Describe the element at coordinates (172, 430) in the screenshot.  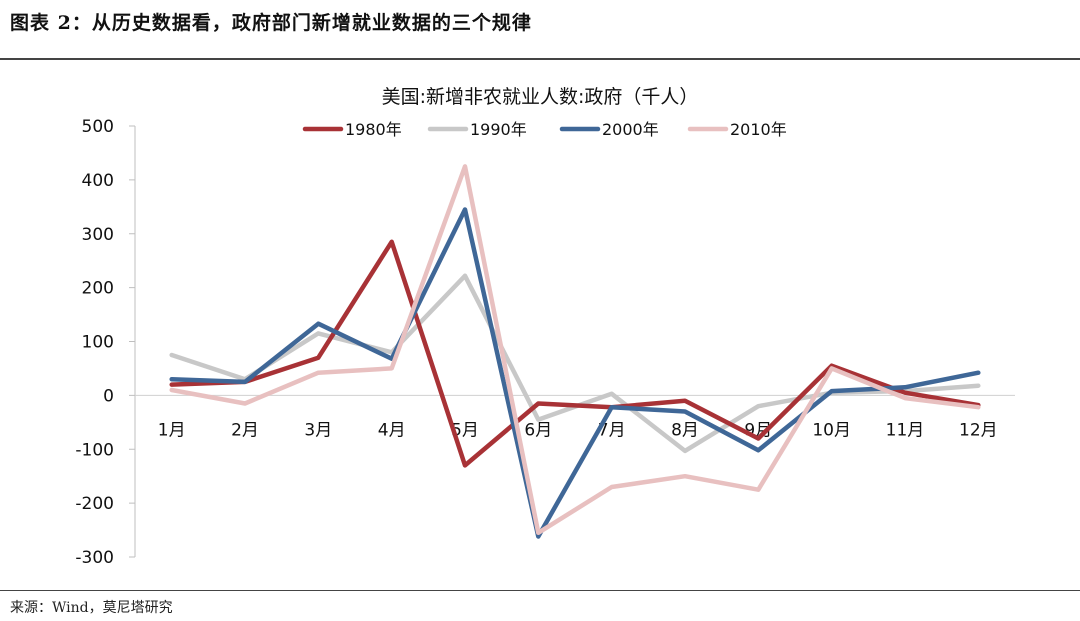
I see `x-tick-label: 1月` at that location.